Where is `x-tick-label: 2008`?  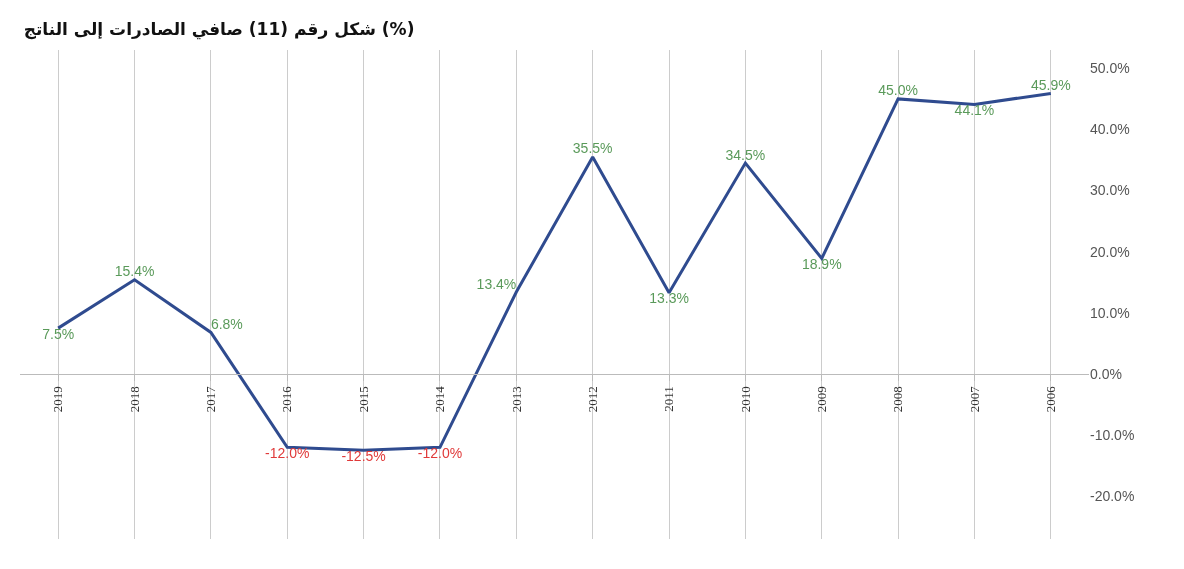 x-tick-label: 2008 is located at coordinates (898, 399).